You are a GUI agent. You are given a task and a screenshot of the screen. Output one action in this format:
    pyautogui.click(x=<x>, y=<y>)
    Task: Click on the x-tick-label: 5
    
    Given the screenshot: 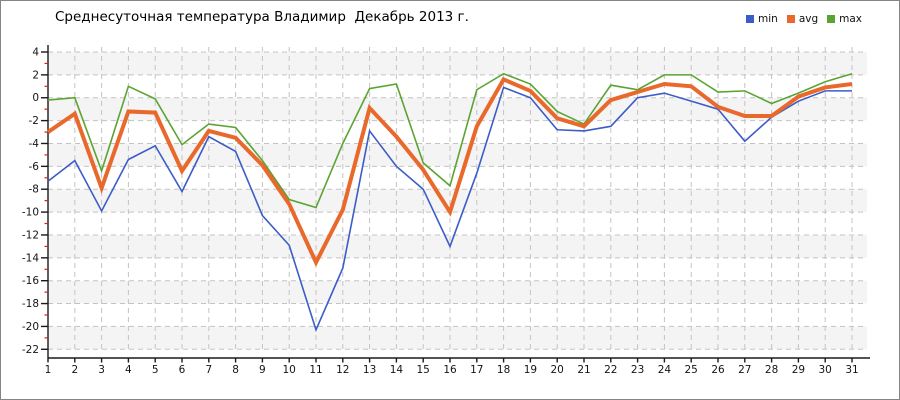 What is the action you would take?
    pyautogui.click(x=155, y=370)
    